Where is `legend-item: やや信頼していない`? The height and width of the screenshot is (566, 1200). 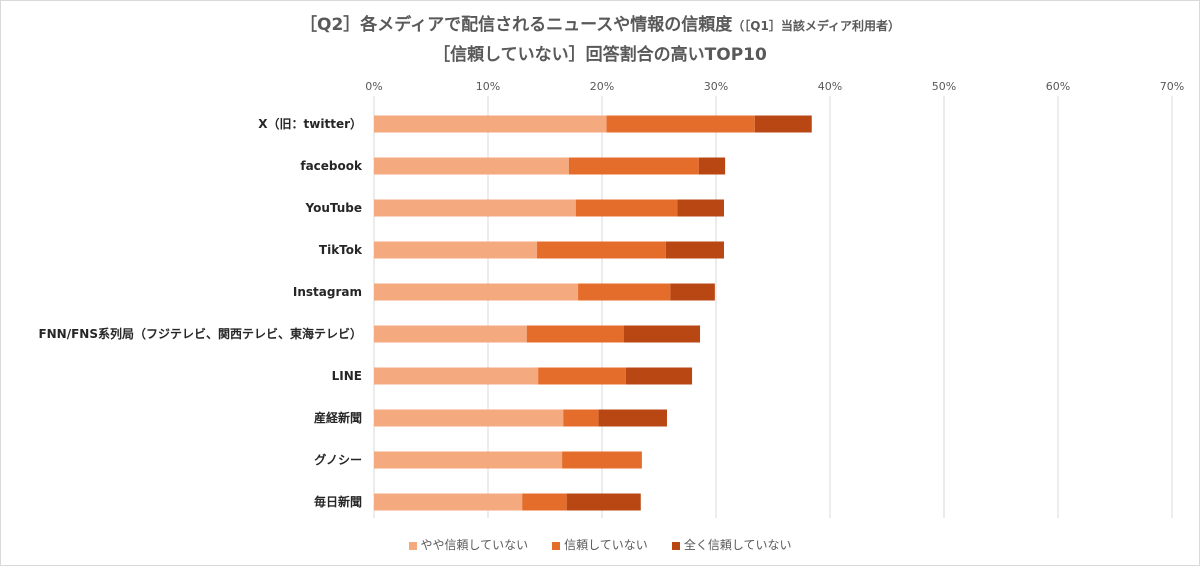 legend-item: やや信頼していない is located at coordinates (468, 544).